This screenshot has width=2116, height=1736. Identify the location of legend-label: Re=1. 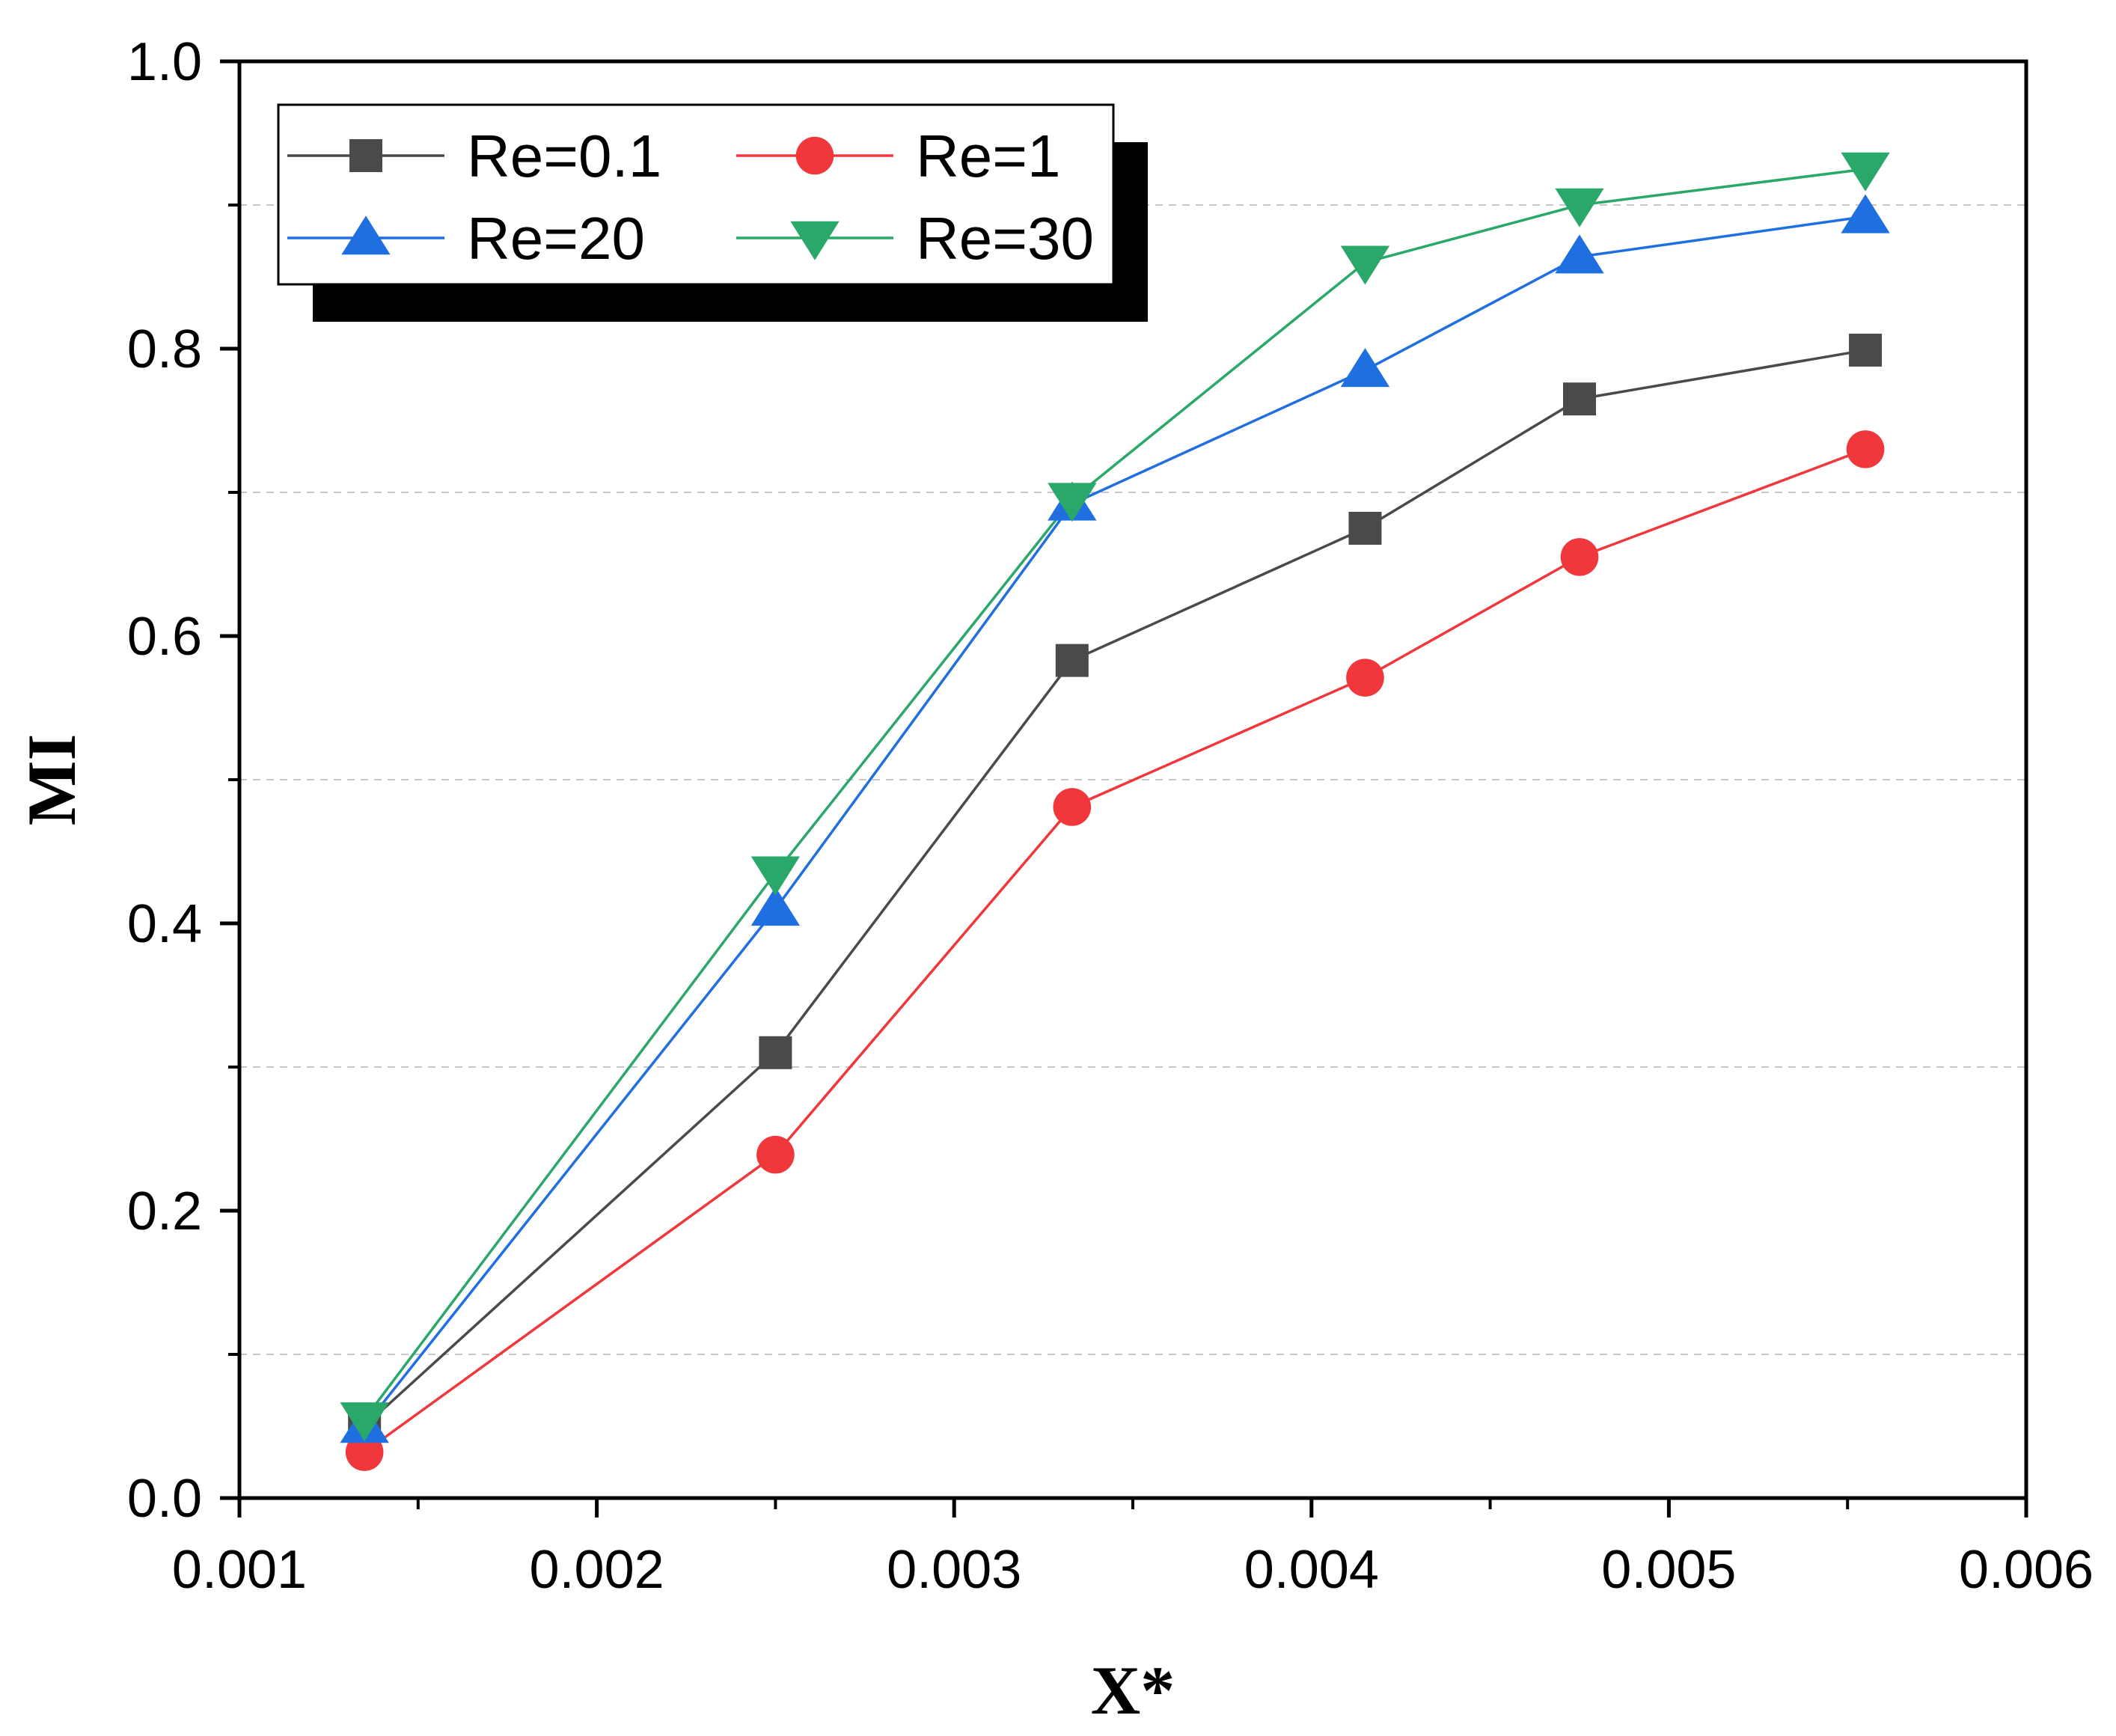
(988, 156).